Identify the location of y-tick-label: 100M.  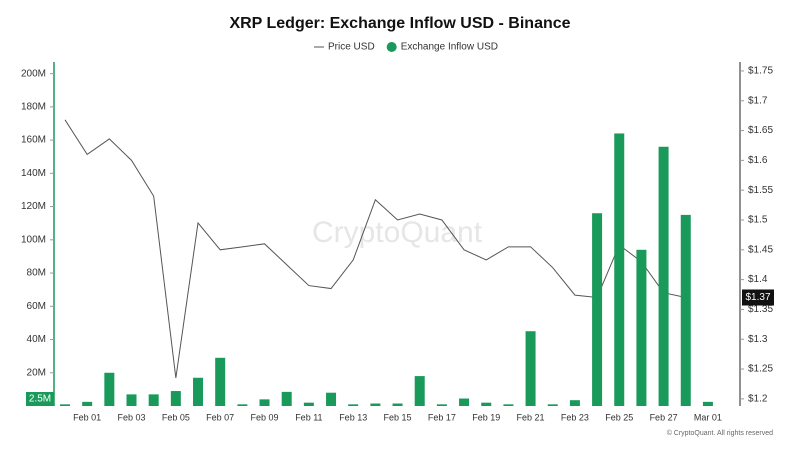
(33, 239).